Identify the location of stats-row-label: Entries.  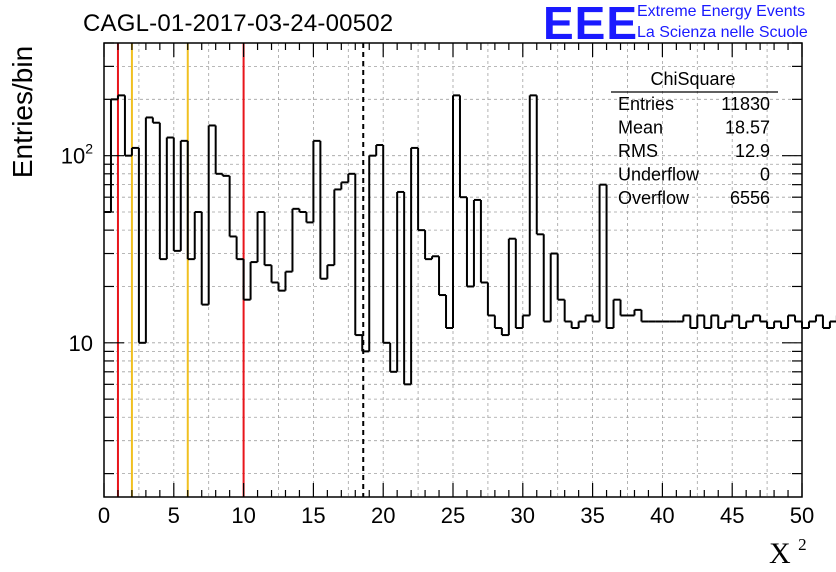
(646, 104).